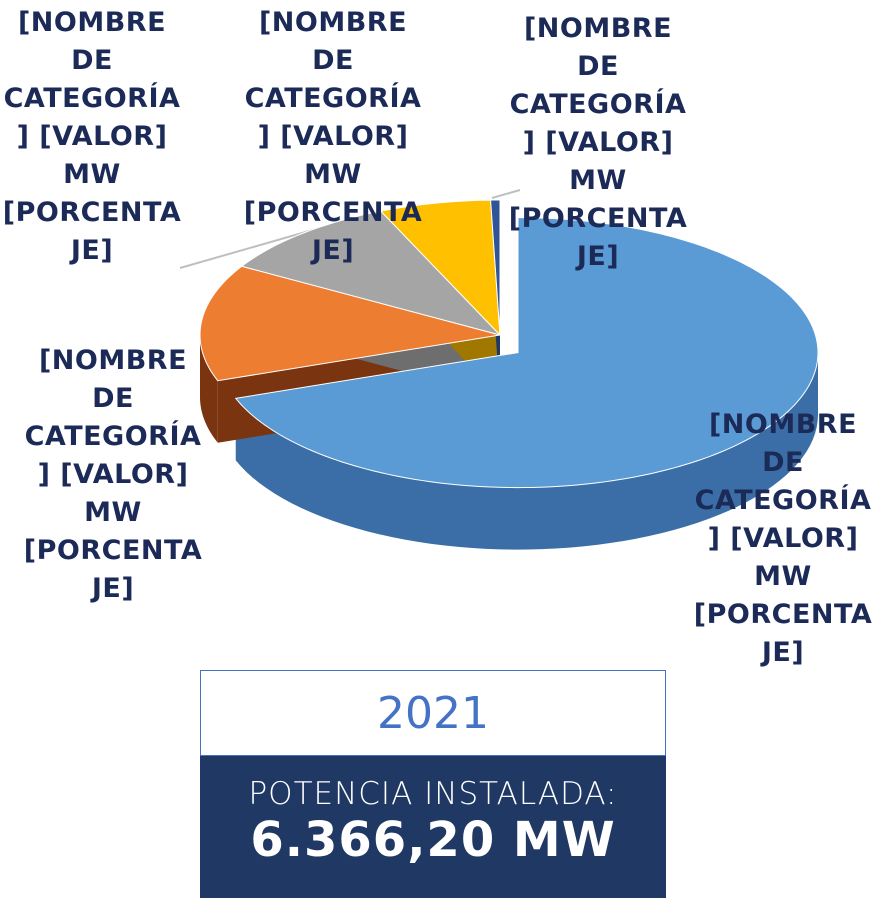 This screenshot has height=902, width=876. I want to click on year-box: 2021, so click(433, 713).